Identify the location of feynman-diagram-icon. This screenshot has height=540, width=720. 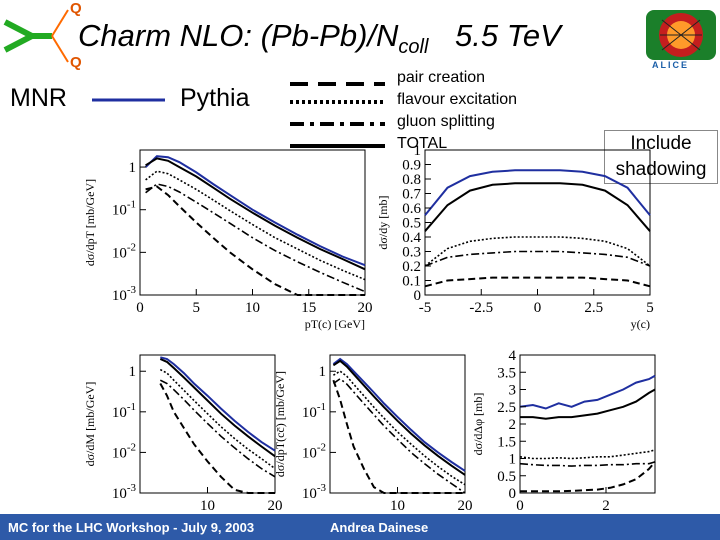
(36, 36).